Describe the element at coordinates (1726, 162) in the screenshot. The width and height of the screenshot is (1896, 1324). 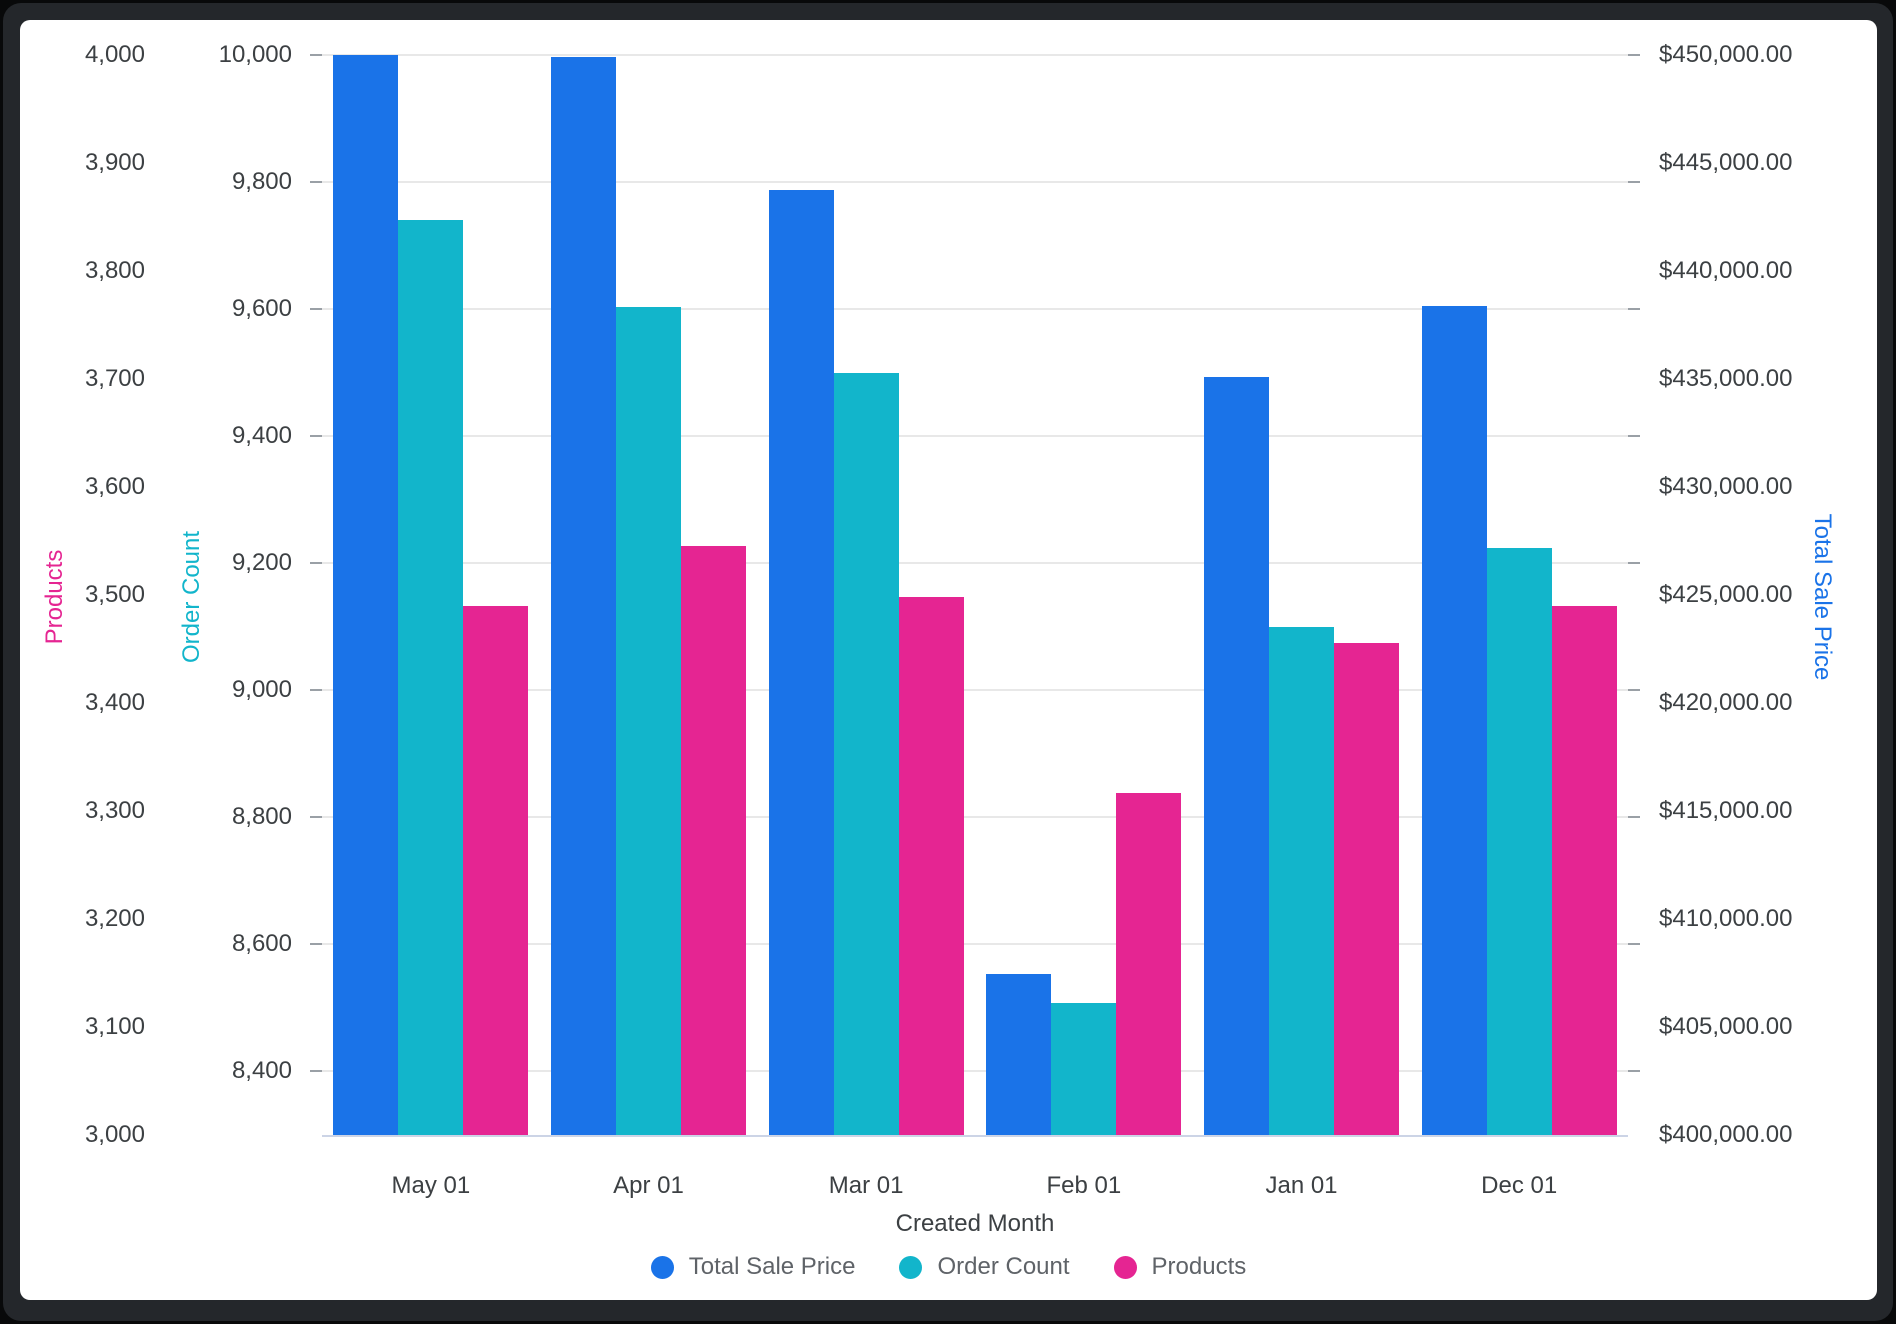
I see `y-tick-label: $445,000.00` at that location.